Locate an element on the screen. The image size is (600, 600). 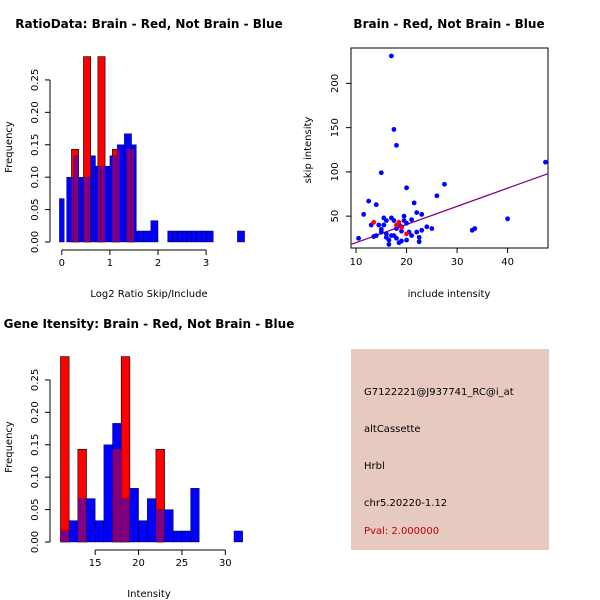
intensity-y-tick-label: 0.20 is located at coordinates (35, 412).